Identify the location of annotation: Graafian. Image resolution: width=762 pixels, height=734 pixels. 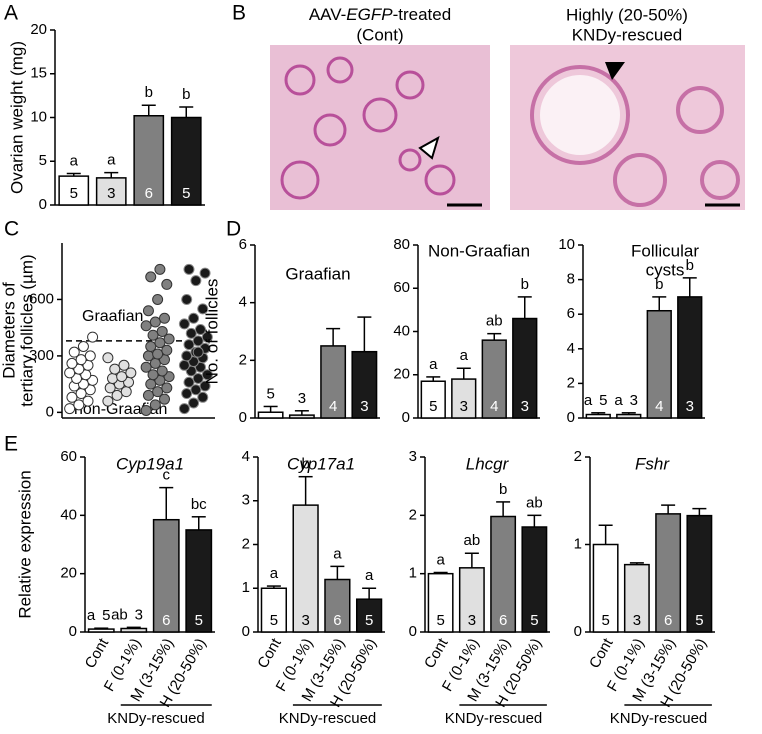
(112, 316).